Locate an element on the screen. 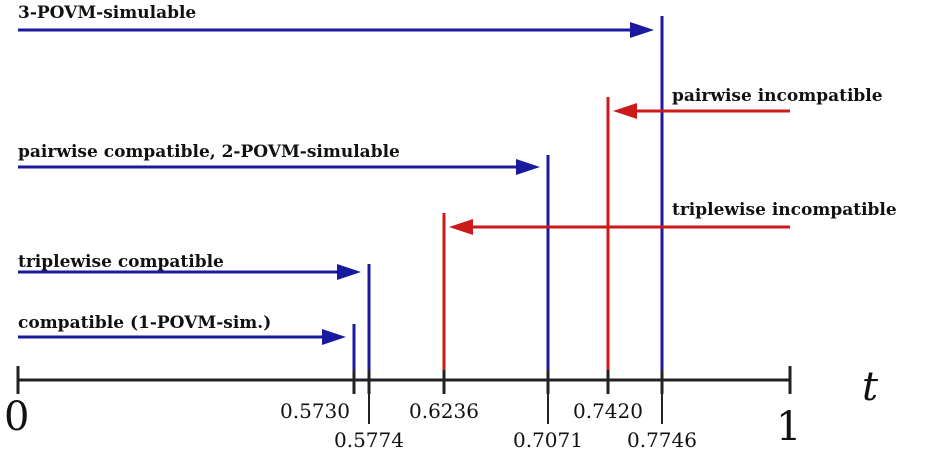  tick-label-0-5774: 0.5774 is located at coordinates (369, 440).